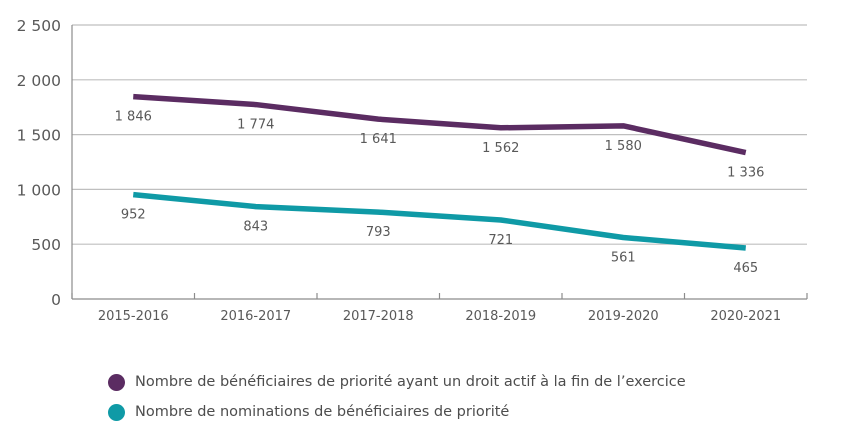 Image resolution: width=841 pixels, height=440 pixels. What do you see at coordinates (623, 146) in the screenshot?
I see `data-label: 1 580` at bounding box center [623, 146].